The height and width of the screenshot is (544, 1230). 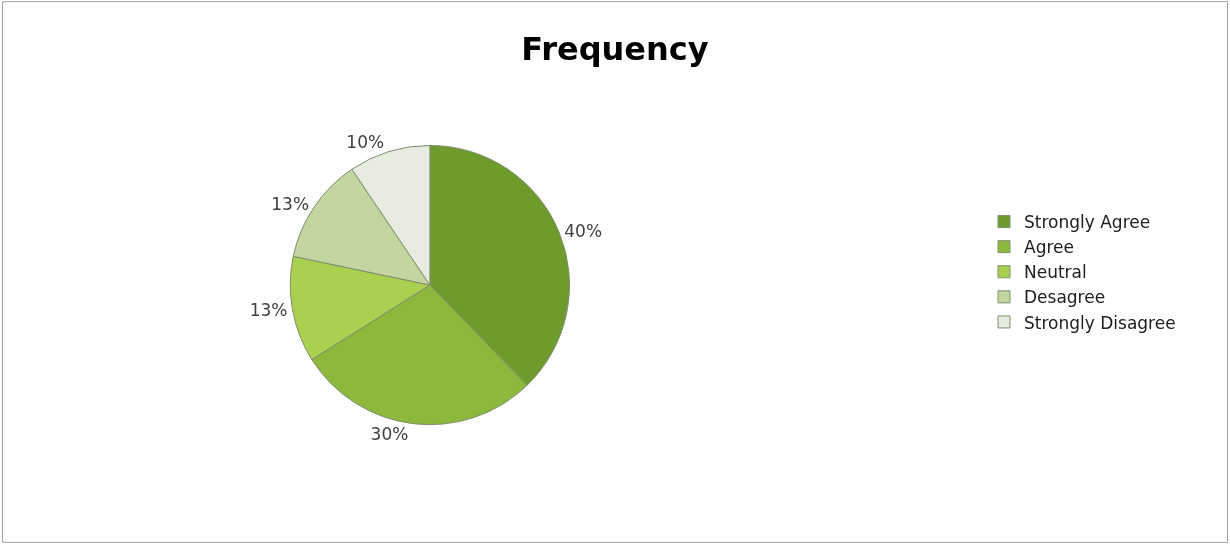 I want to click on chart-title: Frequency, so click(x=615, y=49).